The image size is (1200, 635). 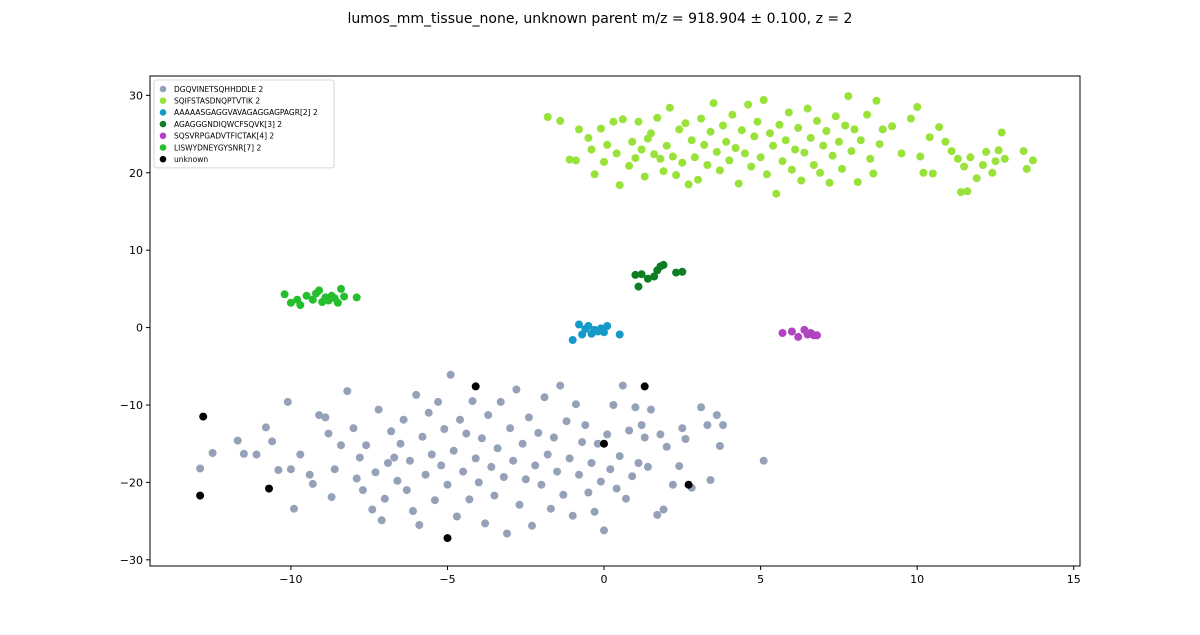 I want to click on y-tick-label: −20, so click(x=131, y=482).